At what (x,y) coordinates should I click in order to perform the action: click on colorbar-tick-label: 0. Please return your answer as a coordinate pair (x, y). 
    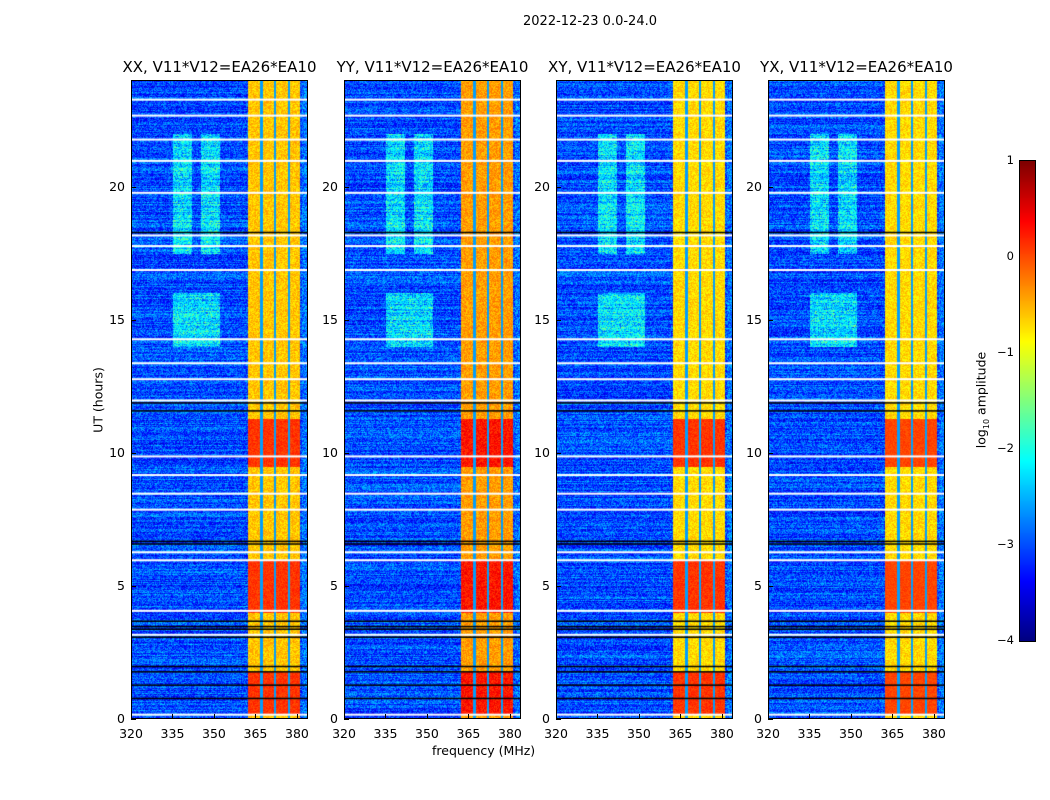
    Looking at the image, I should click on (1010, 256).